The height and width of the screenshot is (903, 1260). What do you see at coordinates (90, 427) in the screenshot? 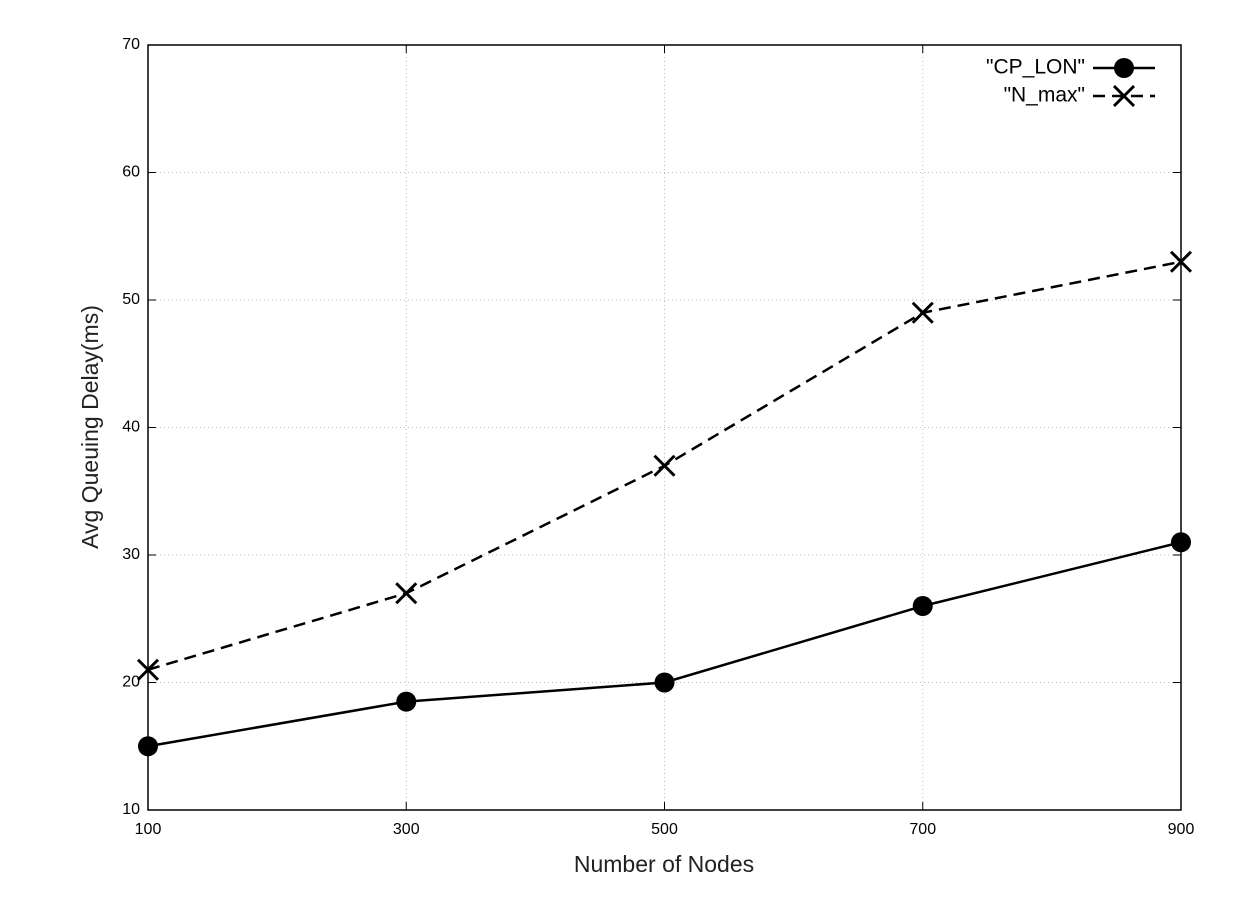
I see `y-axis-label: Avg Queuing Delay(ms)` at bounding box center [90, 427].